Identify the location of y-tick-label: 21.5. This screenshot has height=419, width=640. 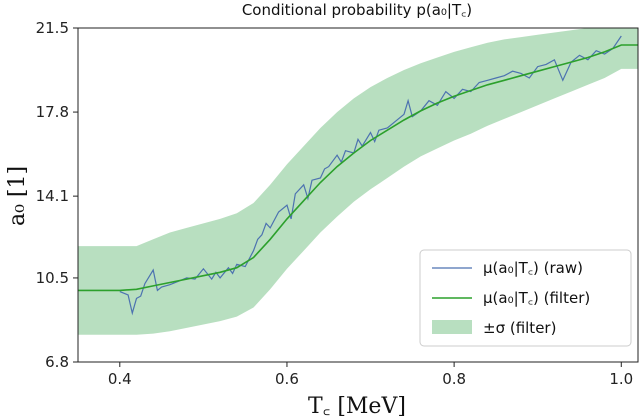
(52, 28).